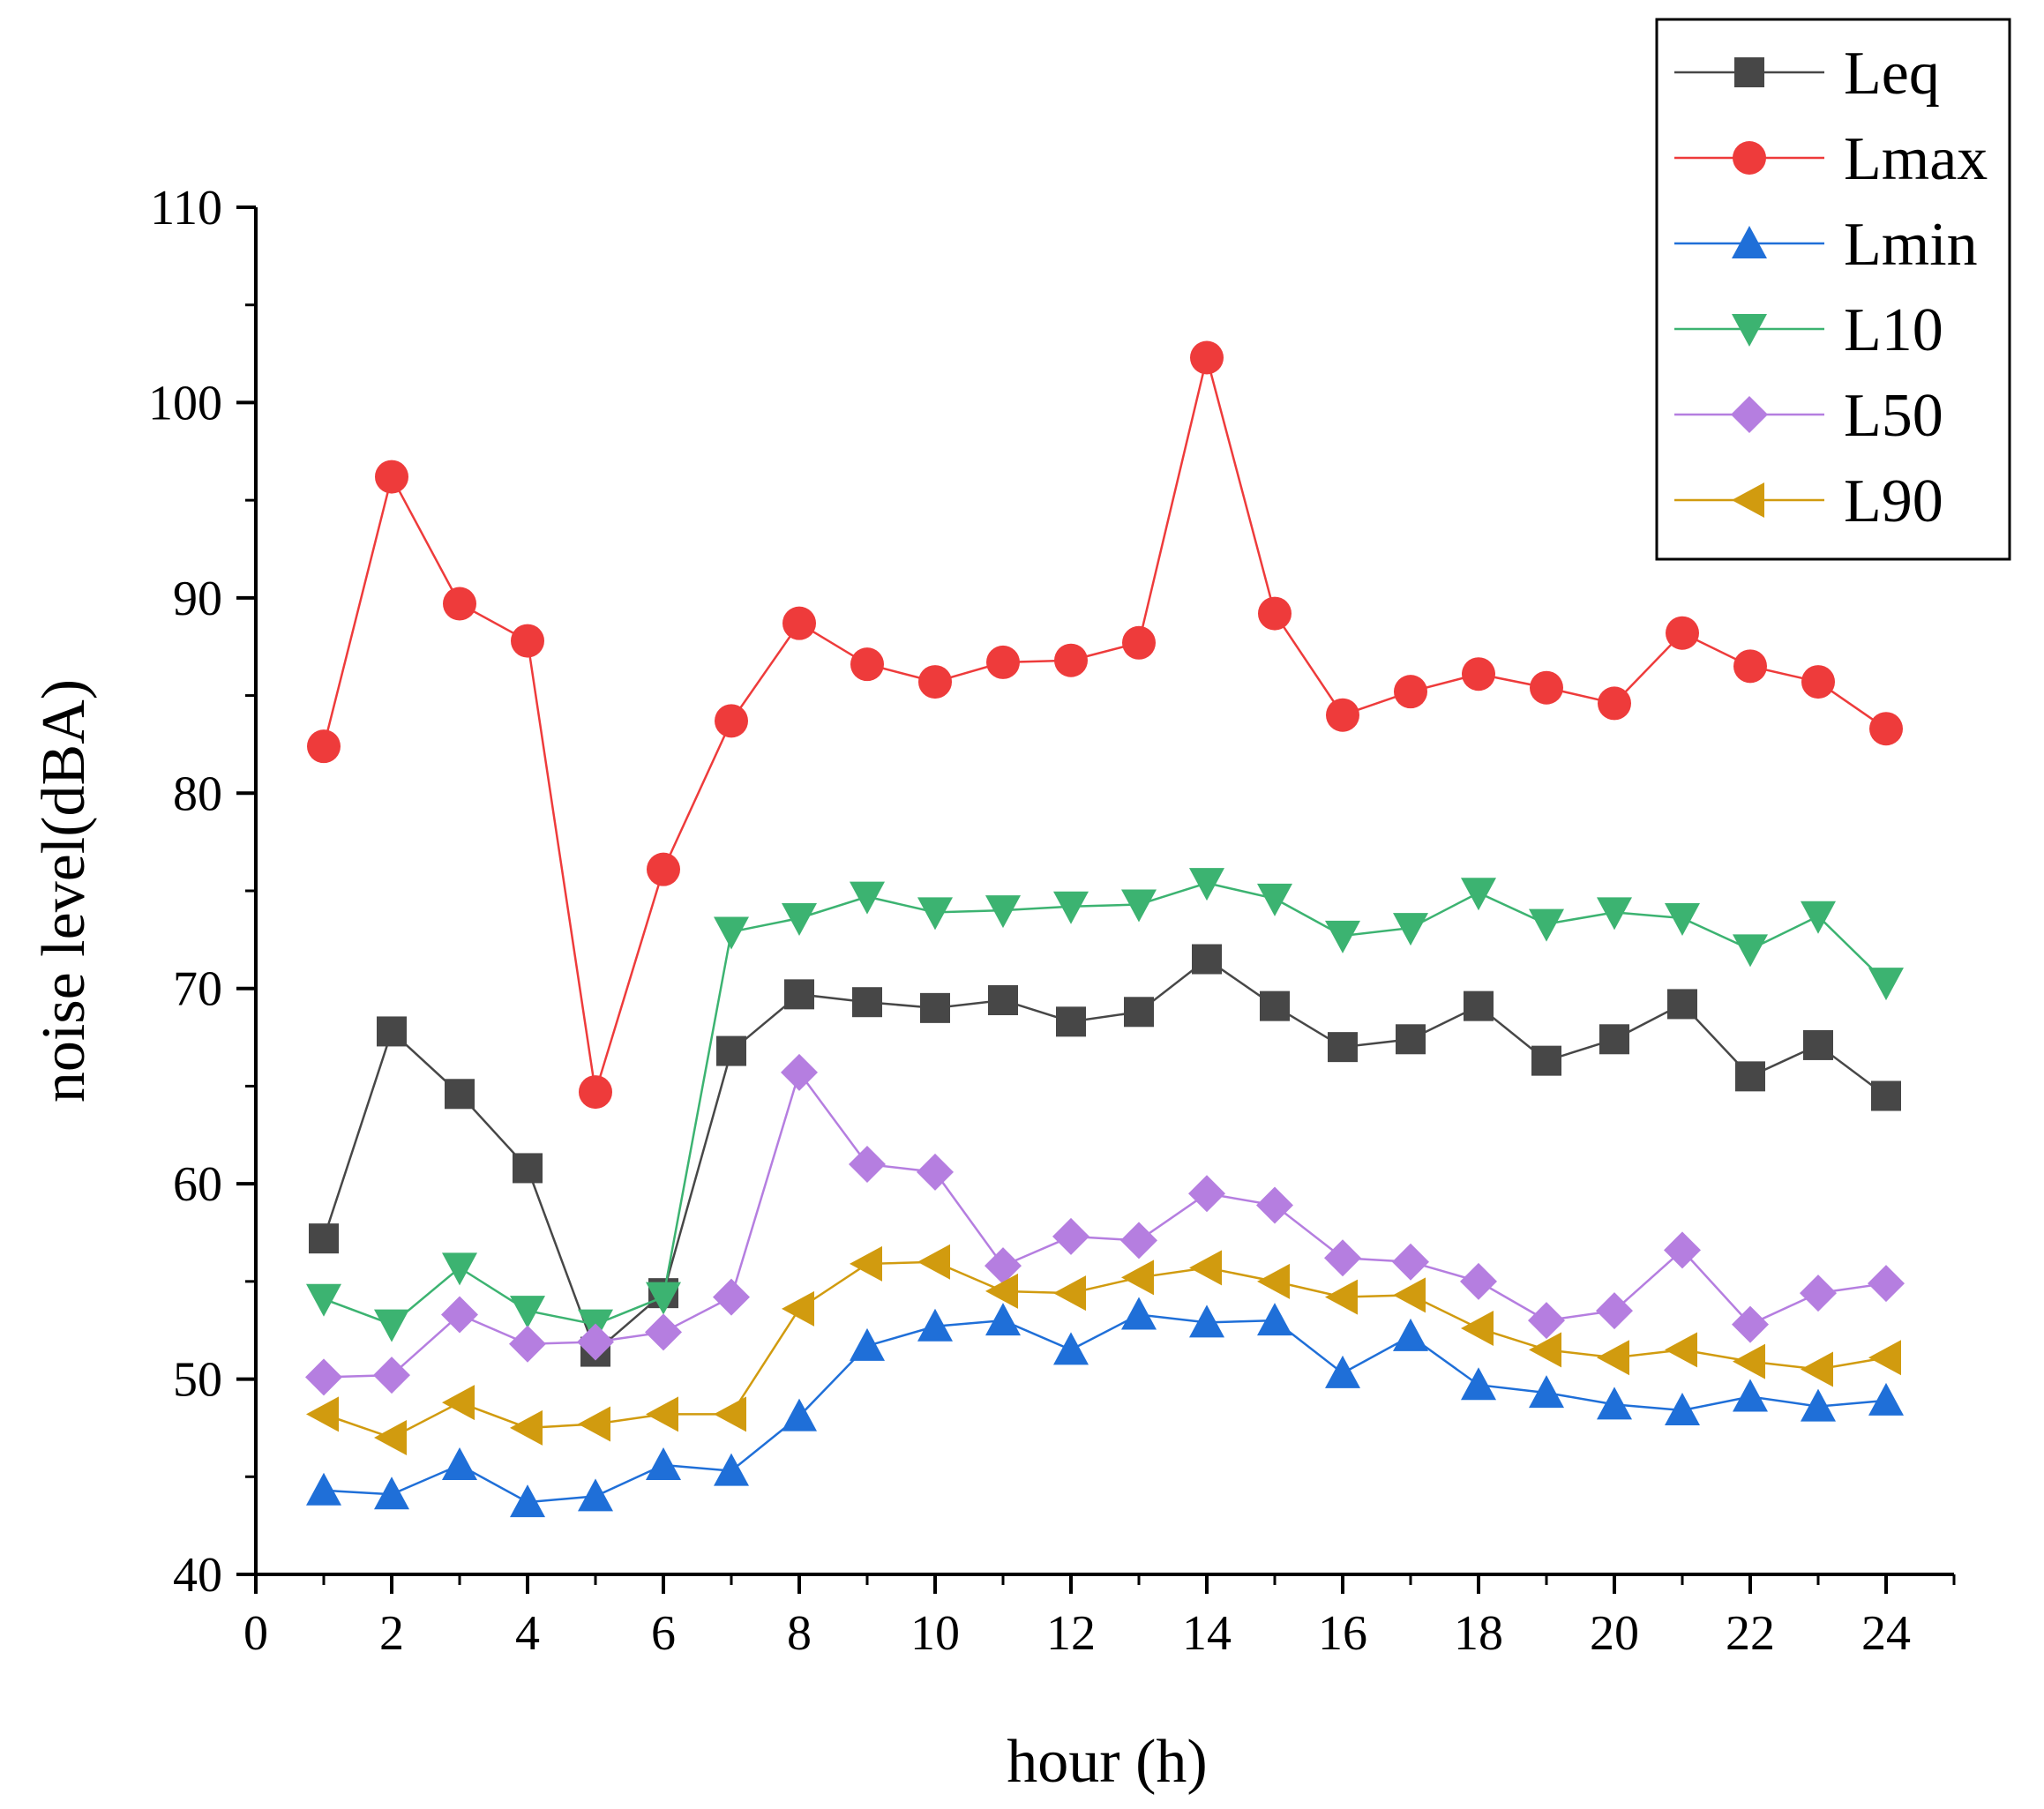  I want to click on legend-marker-l50, so click(1749, 414).